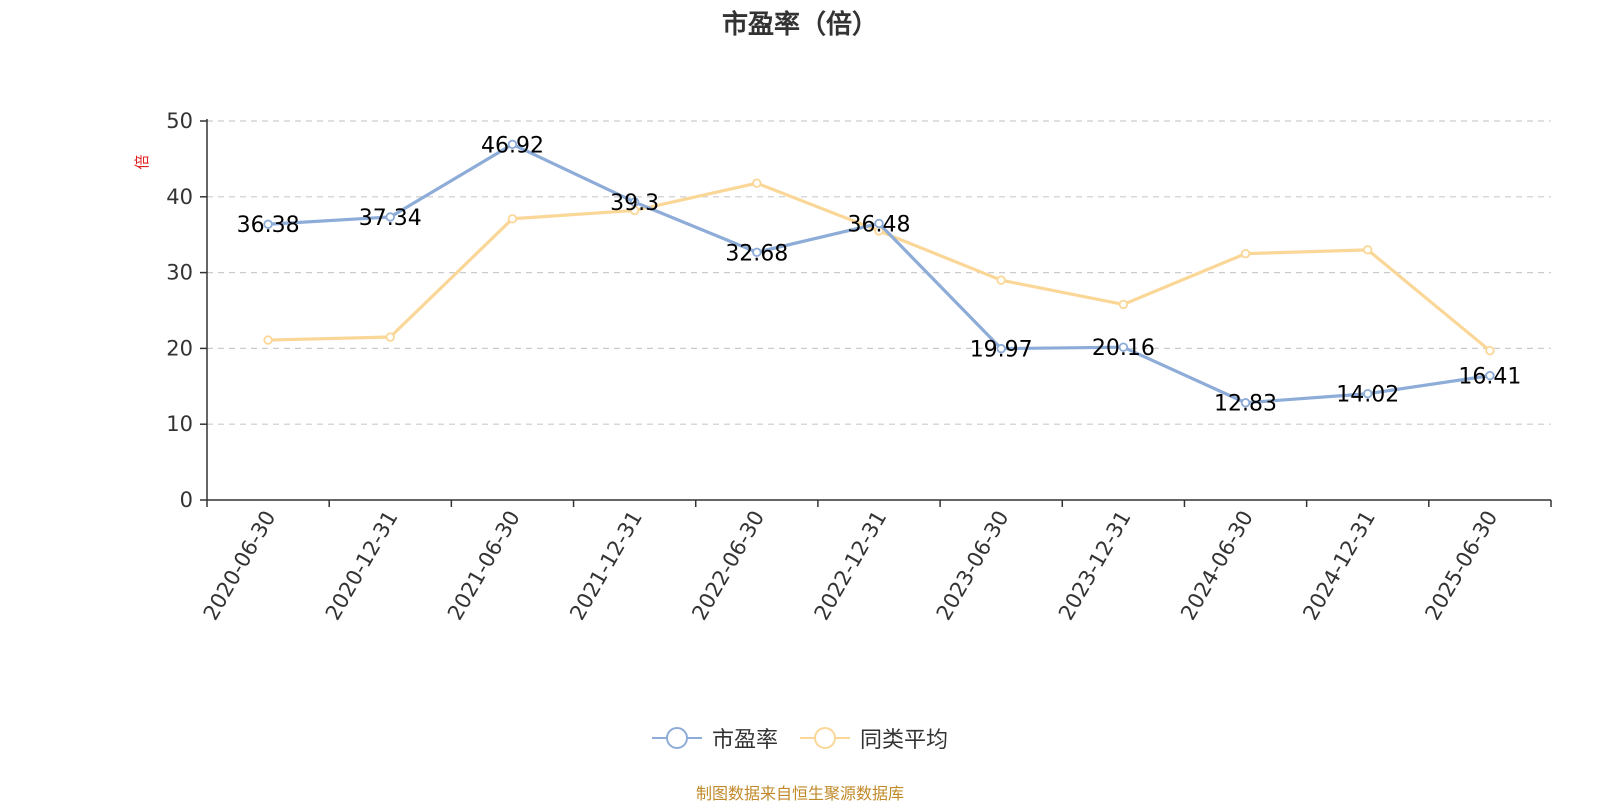 This screenshot has height=804, width=1600. Describe the element at coordinates (799, 793) in the screenshot. I see `source-note: 制图数据来自恒生聚源数据库` at that location.